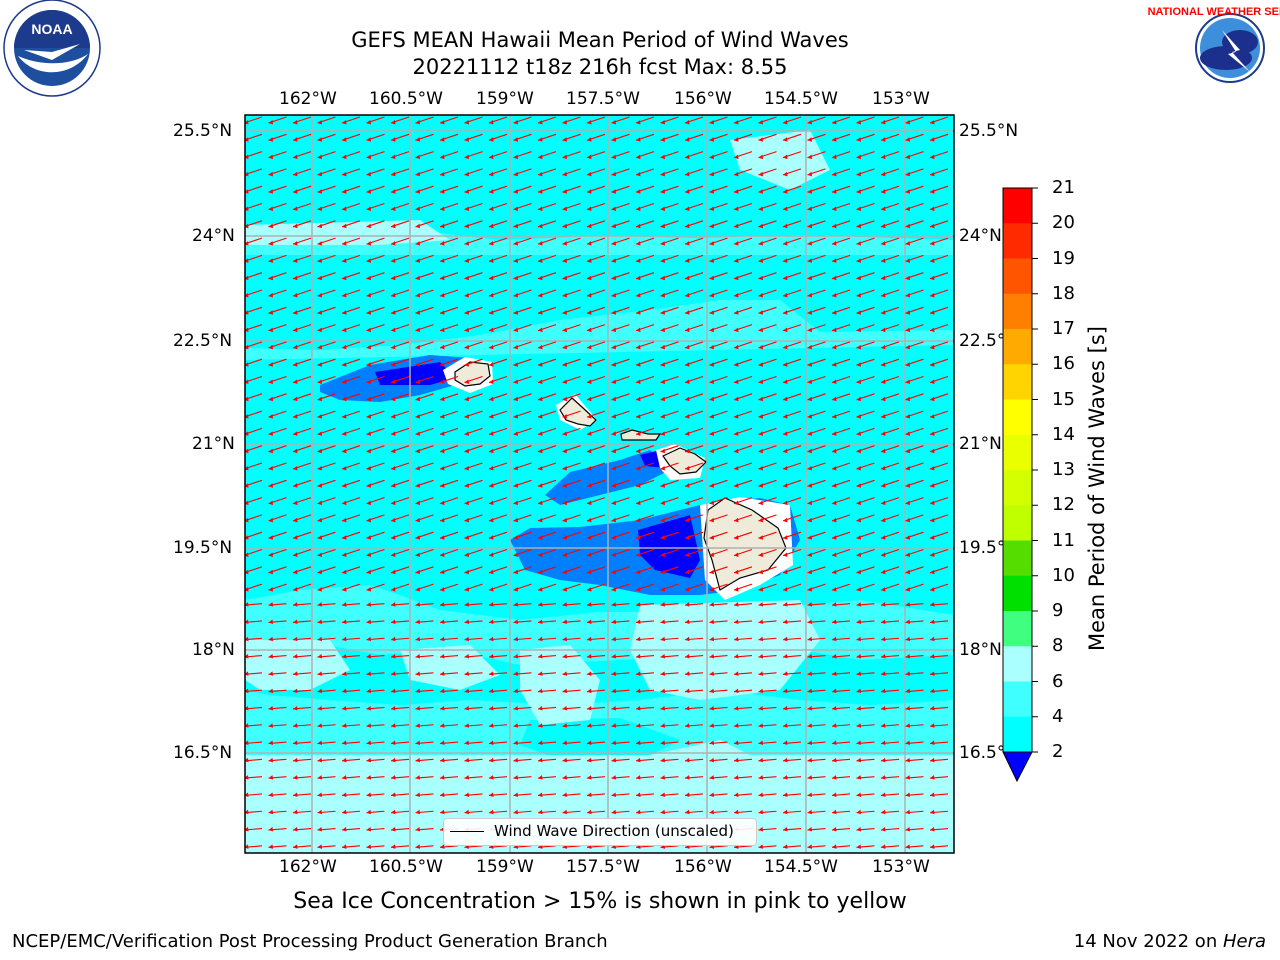  I want to click on lat-label-right: 22.5°N, so click(989, 341).